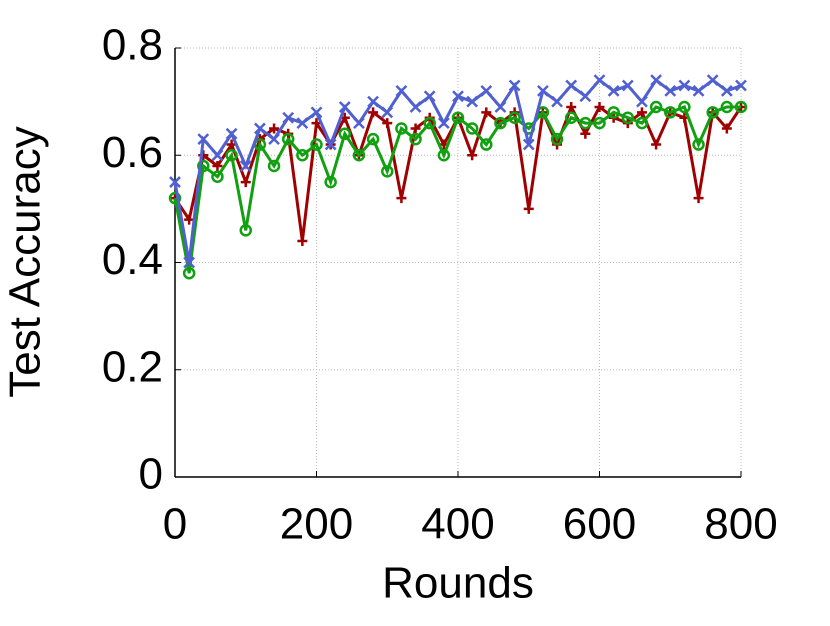 The image size is (830, 626). I want to click on y-tick-label: 0.4, so click(132, 259).